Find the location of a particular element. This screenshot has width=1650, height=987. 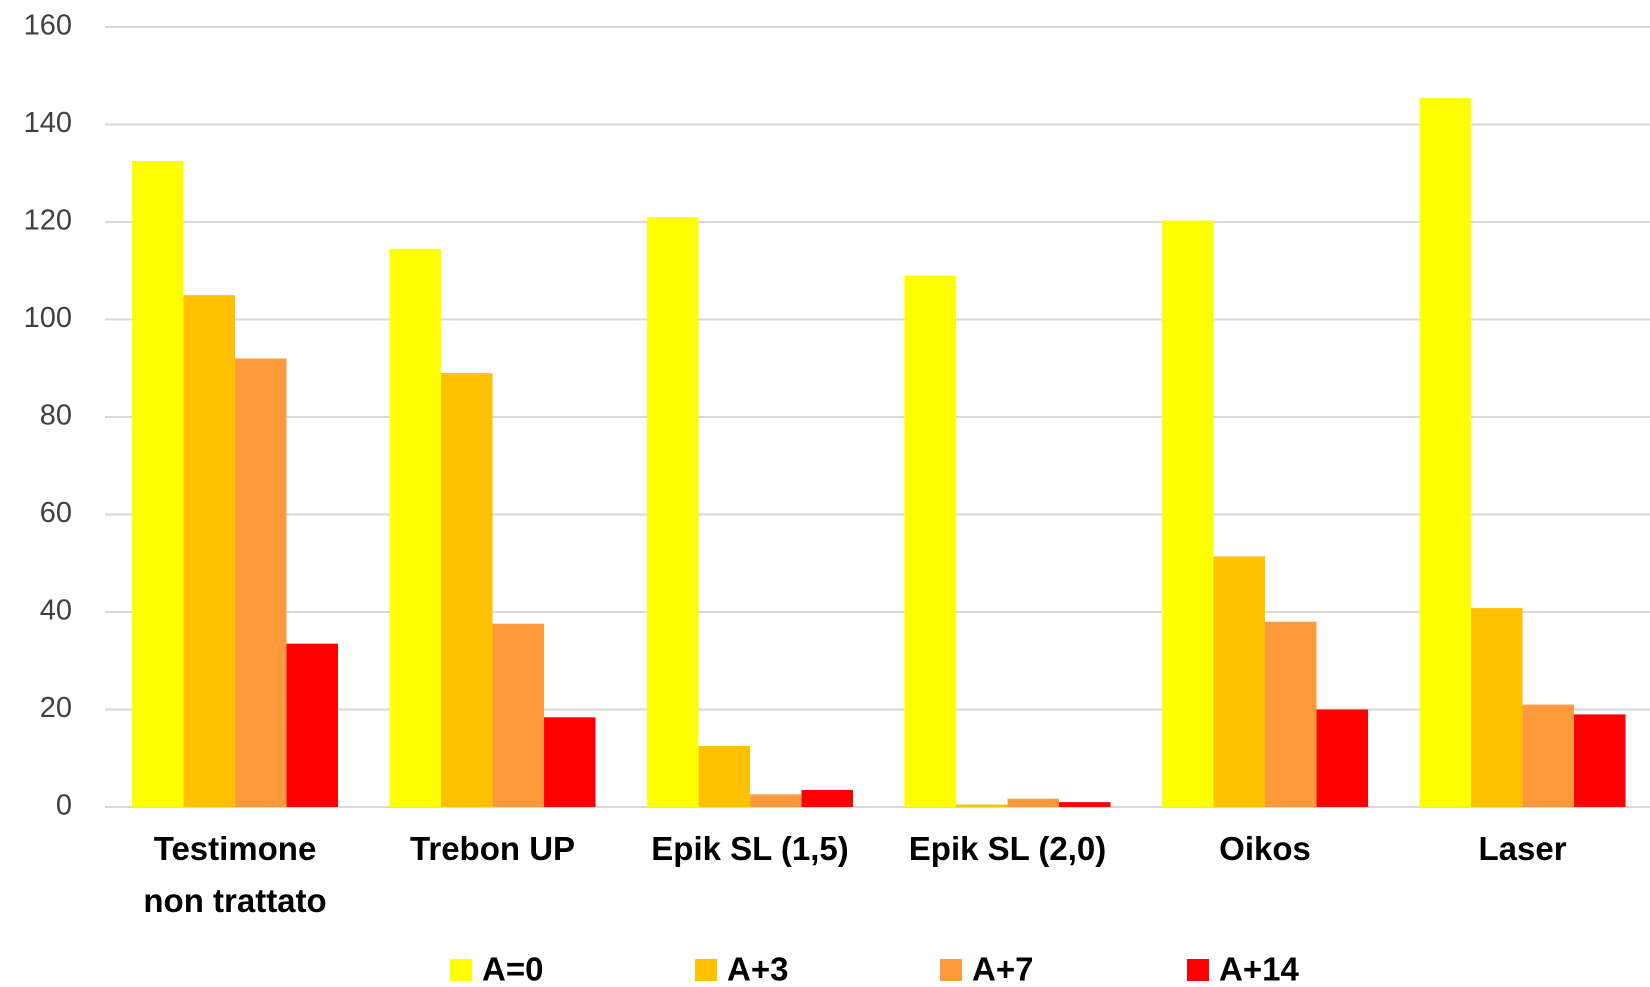

x-tick-label: Epik SL (2,0) is located at coordinates (1007, 848).